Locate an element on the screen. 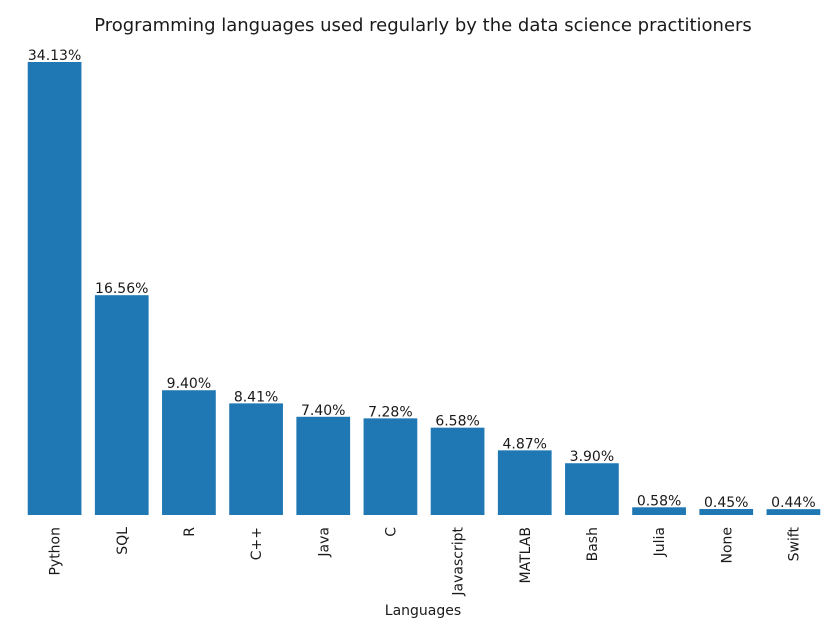  data-label-r: 9.40% is located at coordinates (189, 384).